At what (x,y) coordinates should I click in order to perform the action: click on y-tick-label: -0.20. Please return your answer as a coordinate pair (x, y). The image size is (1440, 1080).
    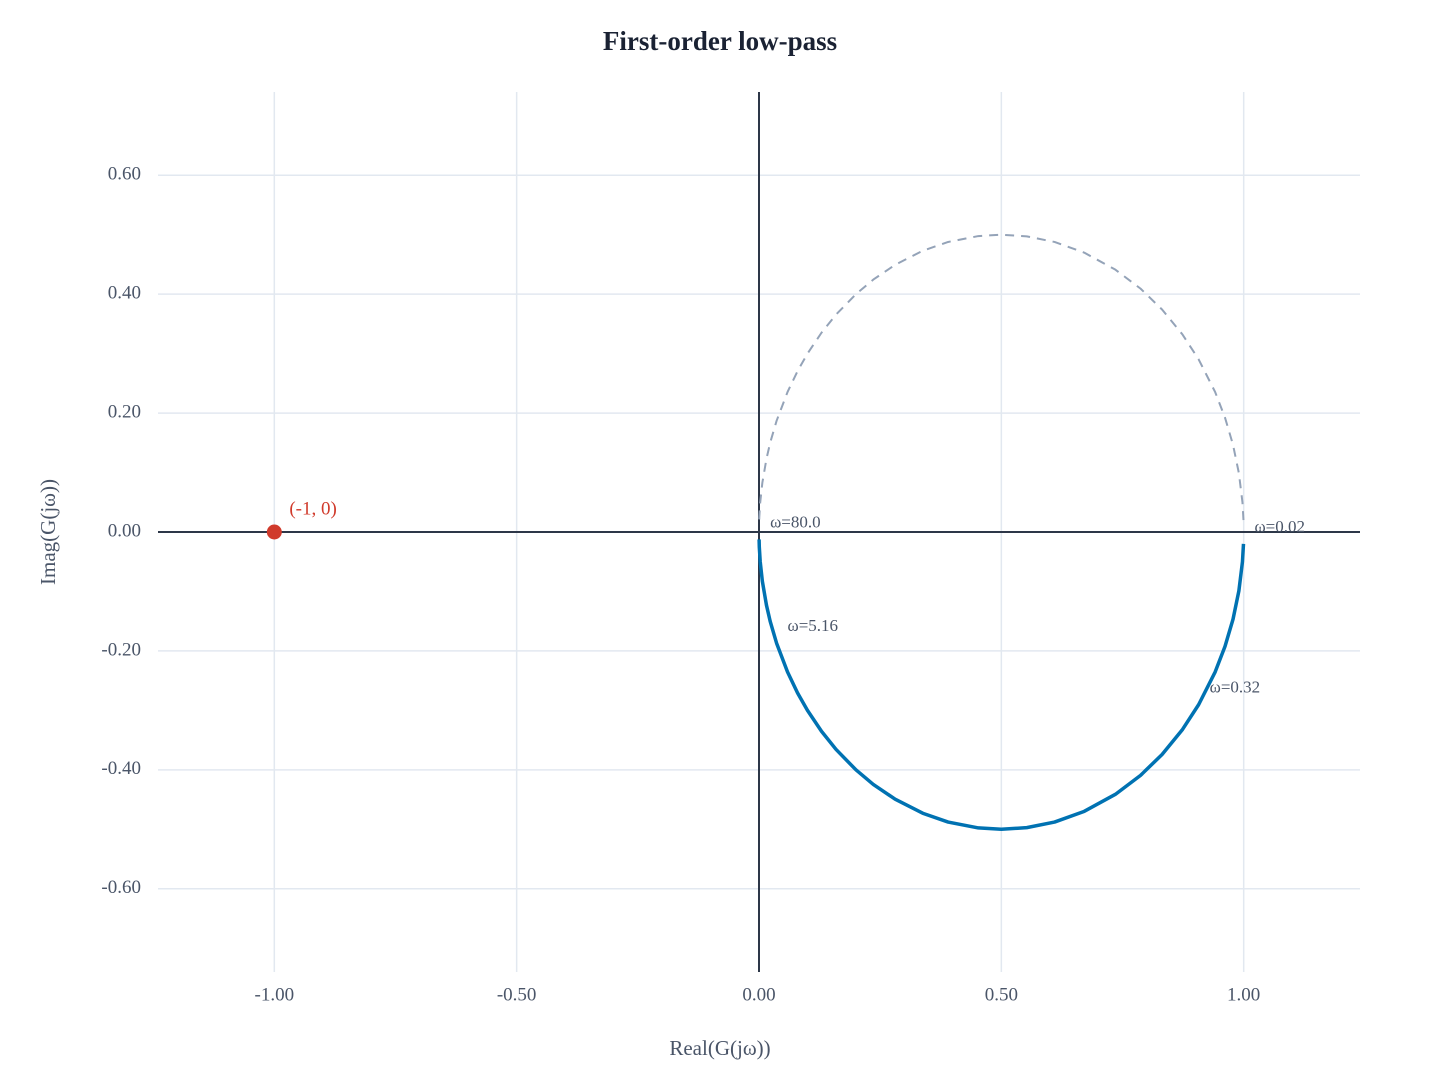
    Looking at the image, I should click on (121, 649).